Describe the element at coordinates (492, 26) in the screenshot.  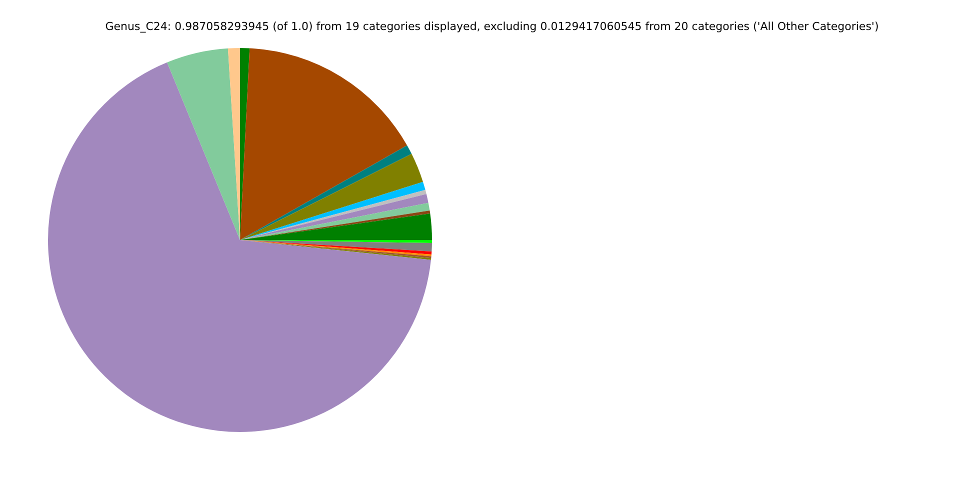
I see `text: Genus_C24: 0.987058293945 (of 1.0) from 19 categories displayed, excluding 0.0129417060545 from 20 categories ('All Other Categories')` at that location.